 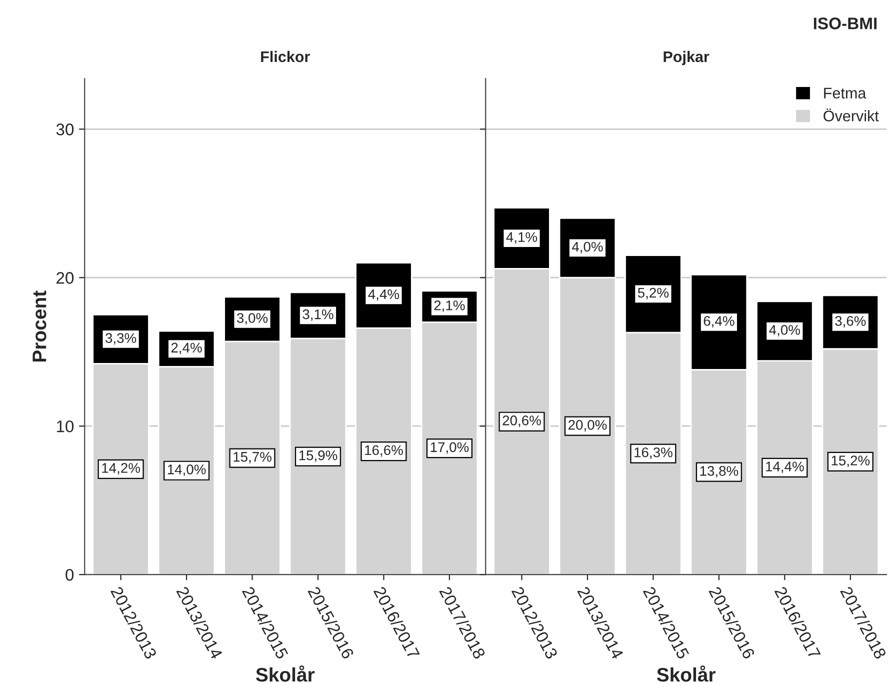 What do you see at coordinates (384, 451) in the screenshot?
I see `data-label: 16,6%` at bounding box center [384, 451].